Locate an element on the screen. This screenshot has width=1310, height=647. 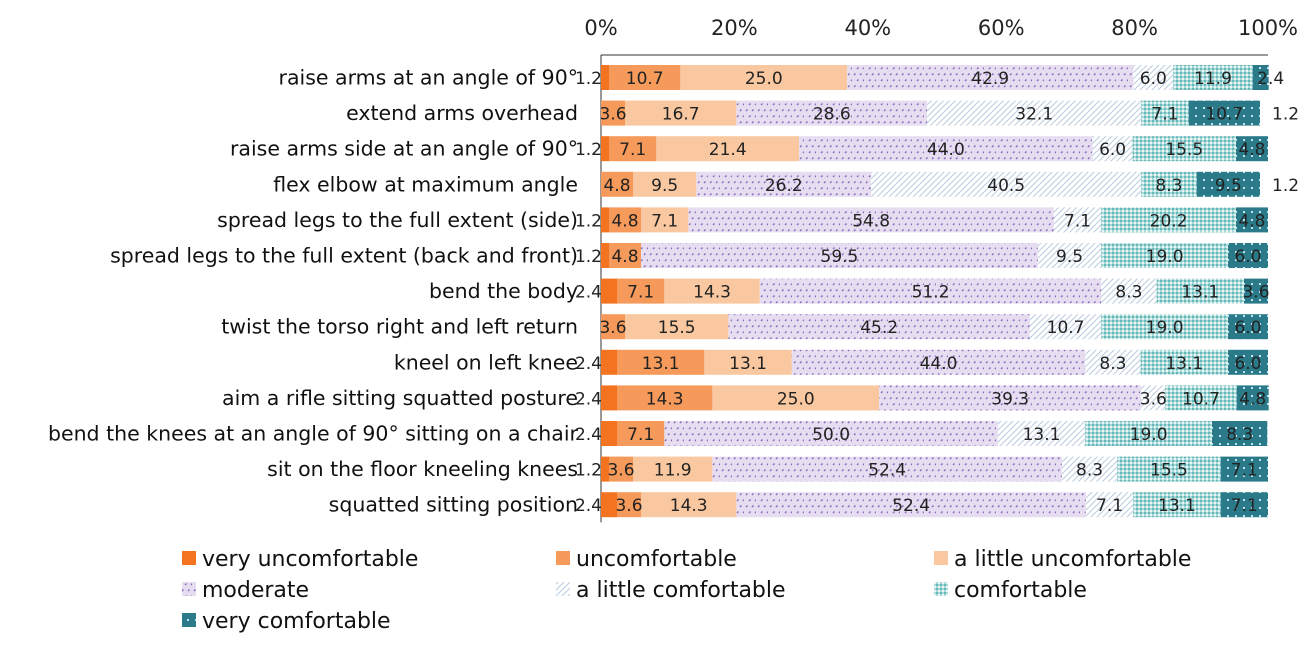
data-label: 10.7 is located at coordinates (1224, 115).